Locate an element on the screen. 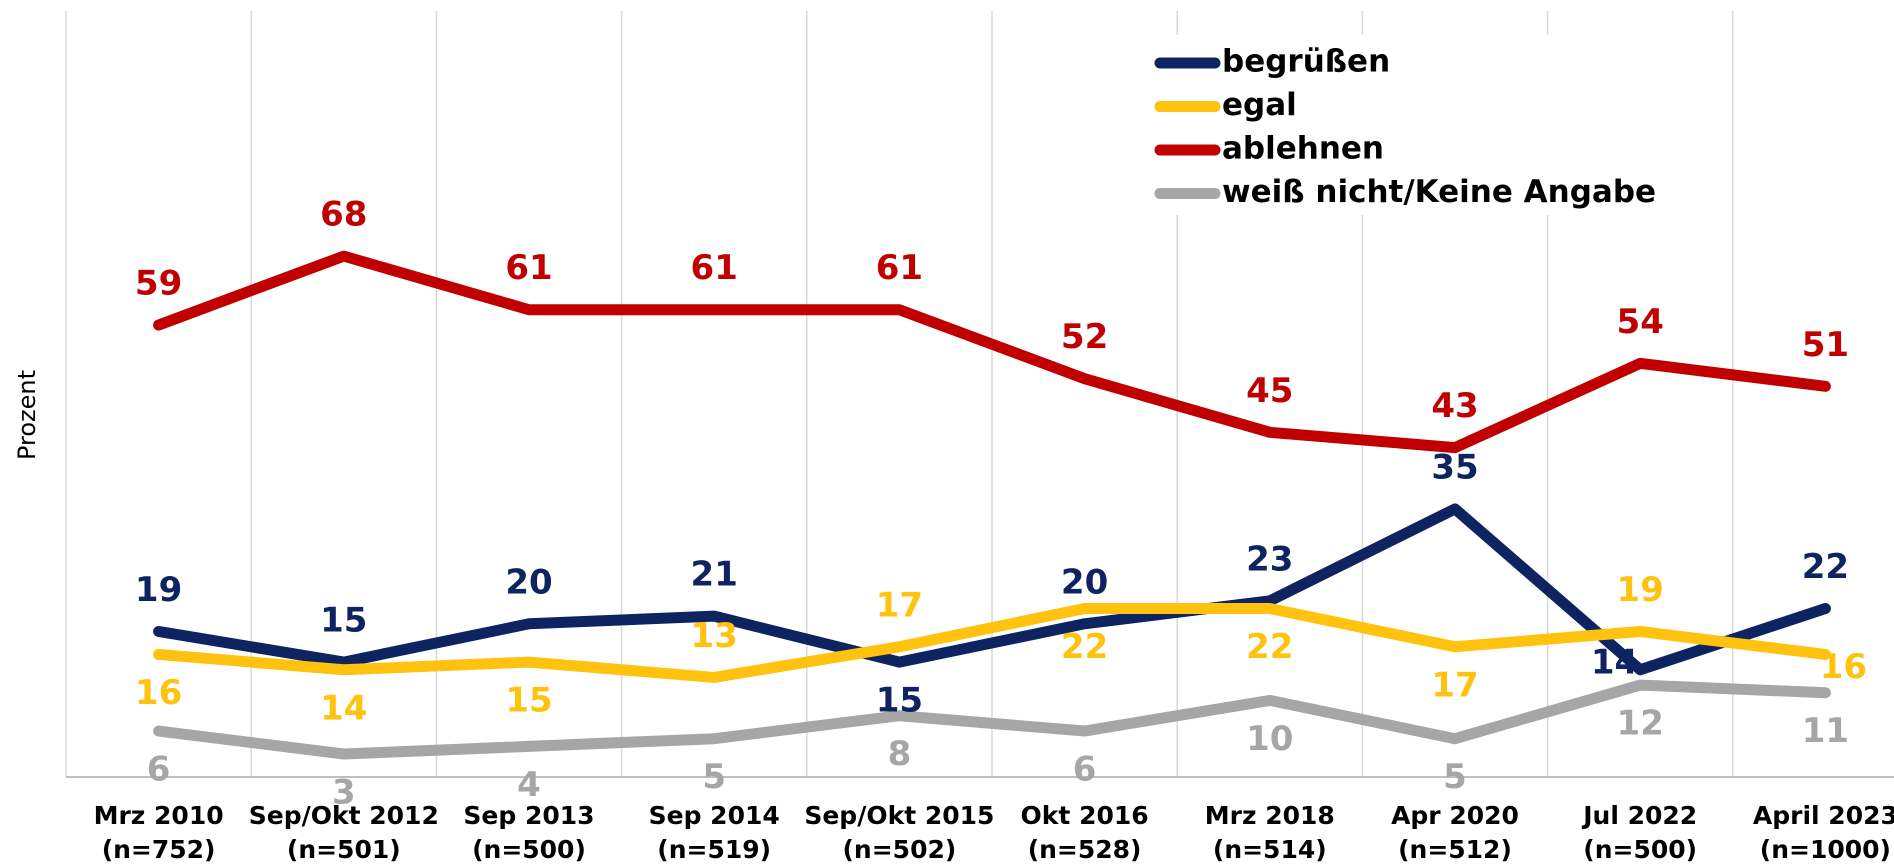  data-label: 52 is located at coordinates (1084, 337).